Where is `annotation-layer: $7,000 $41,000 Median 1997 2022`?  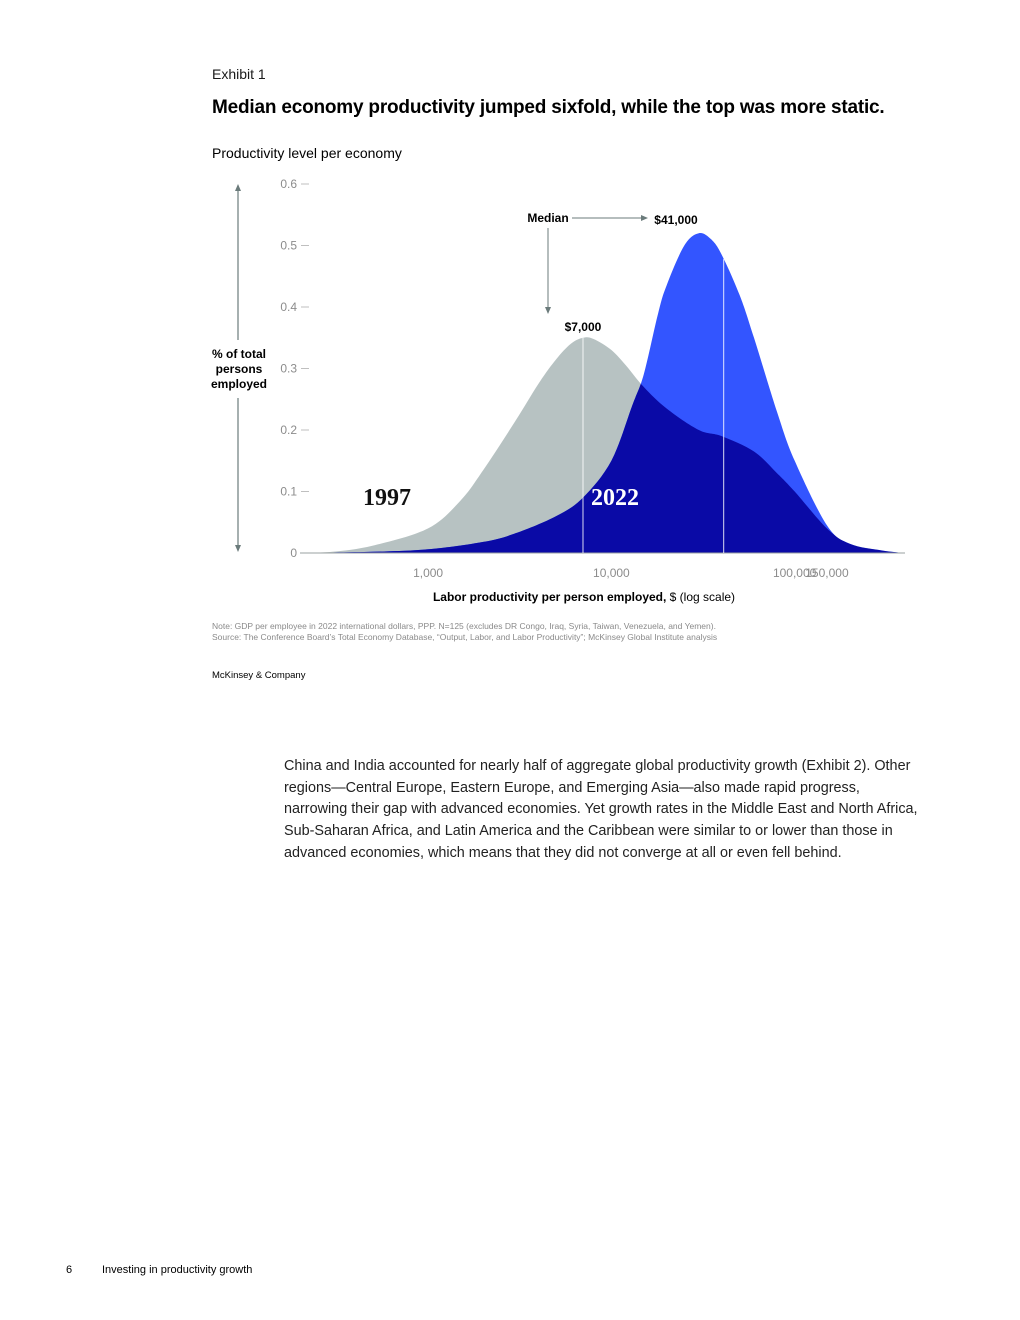
annotation-layer: $7,000 $41,000 Median 1997 2022 is located at coordinates (544, 382).